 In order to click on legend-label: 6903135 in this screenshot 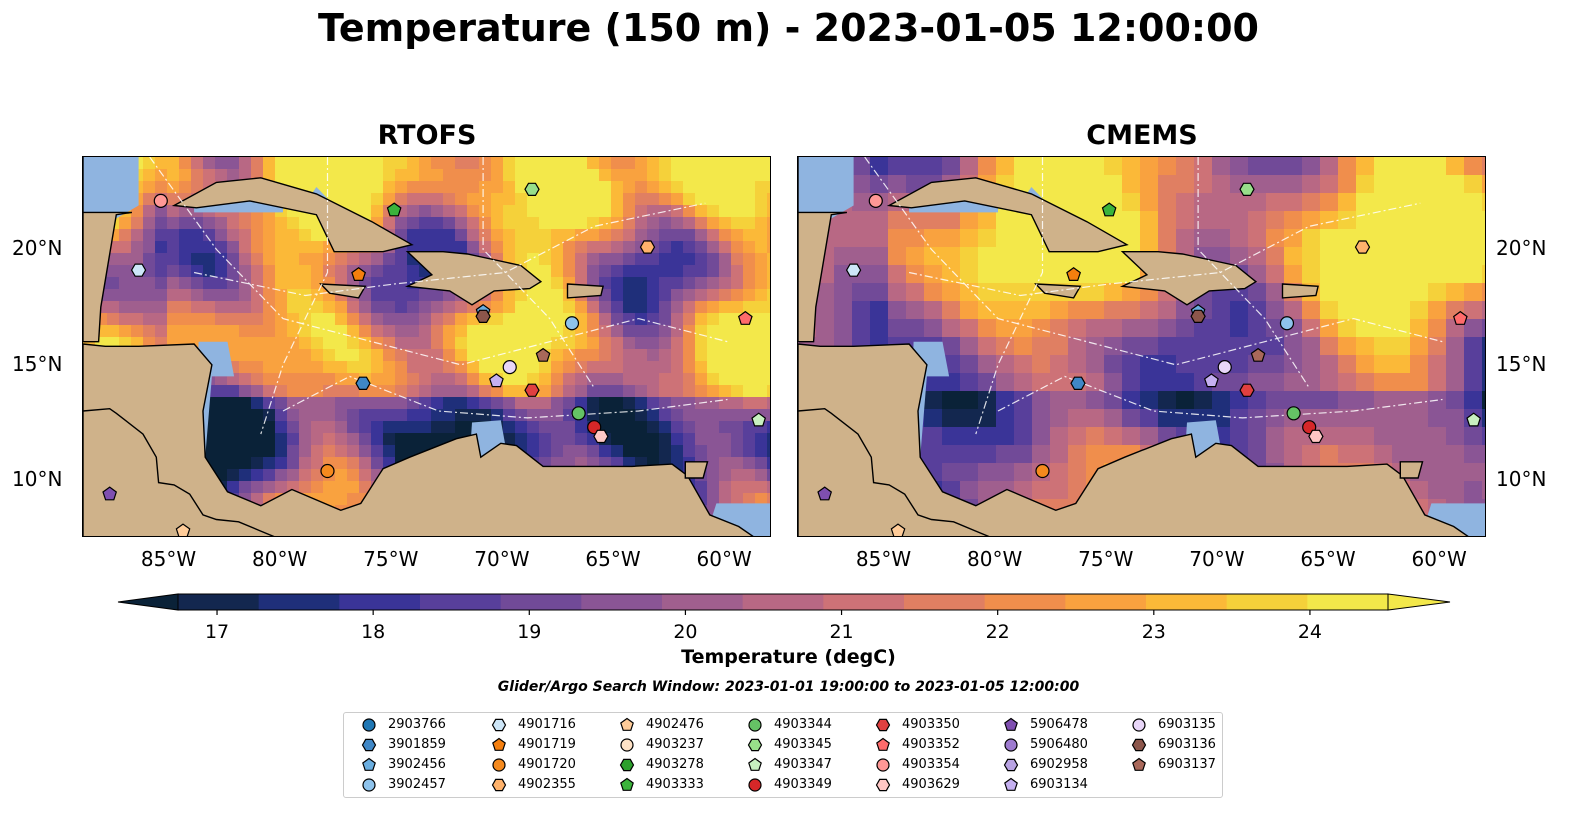, I will do `click(1187, 724)`.